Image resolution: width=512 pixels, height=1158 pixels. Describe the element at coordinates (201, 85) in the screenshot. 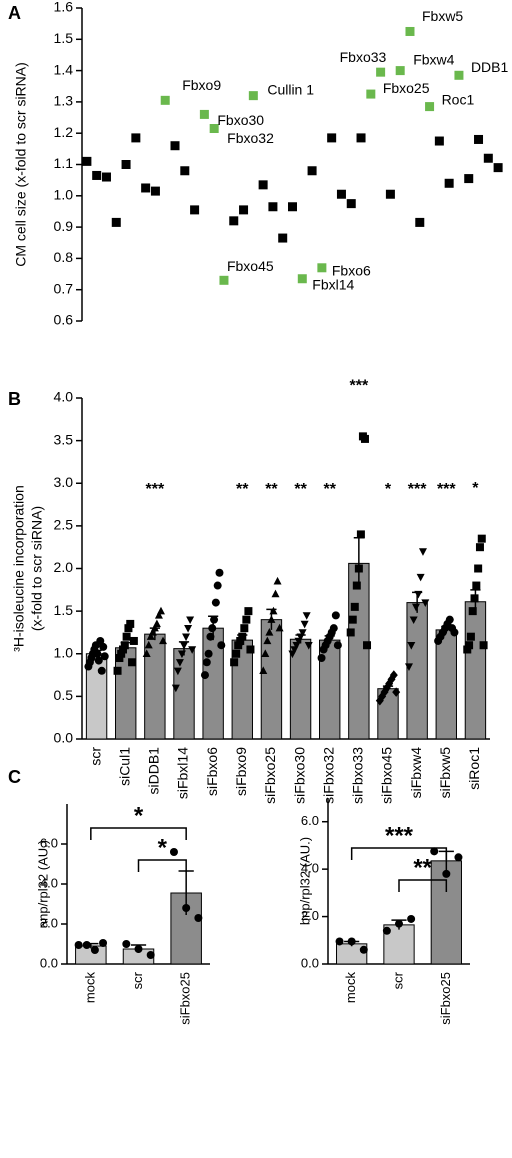

I see `point-label: Fbxo9` at that location.